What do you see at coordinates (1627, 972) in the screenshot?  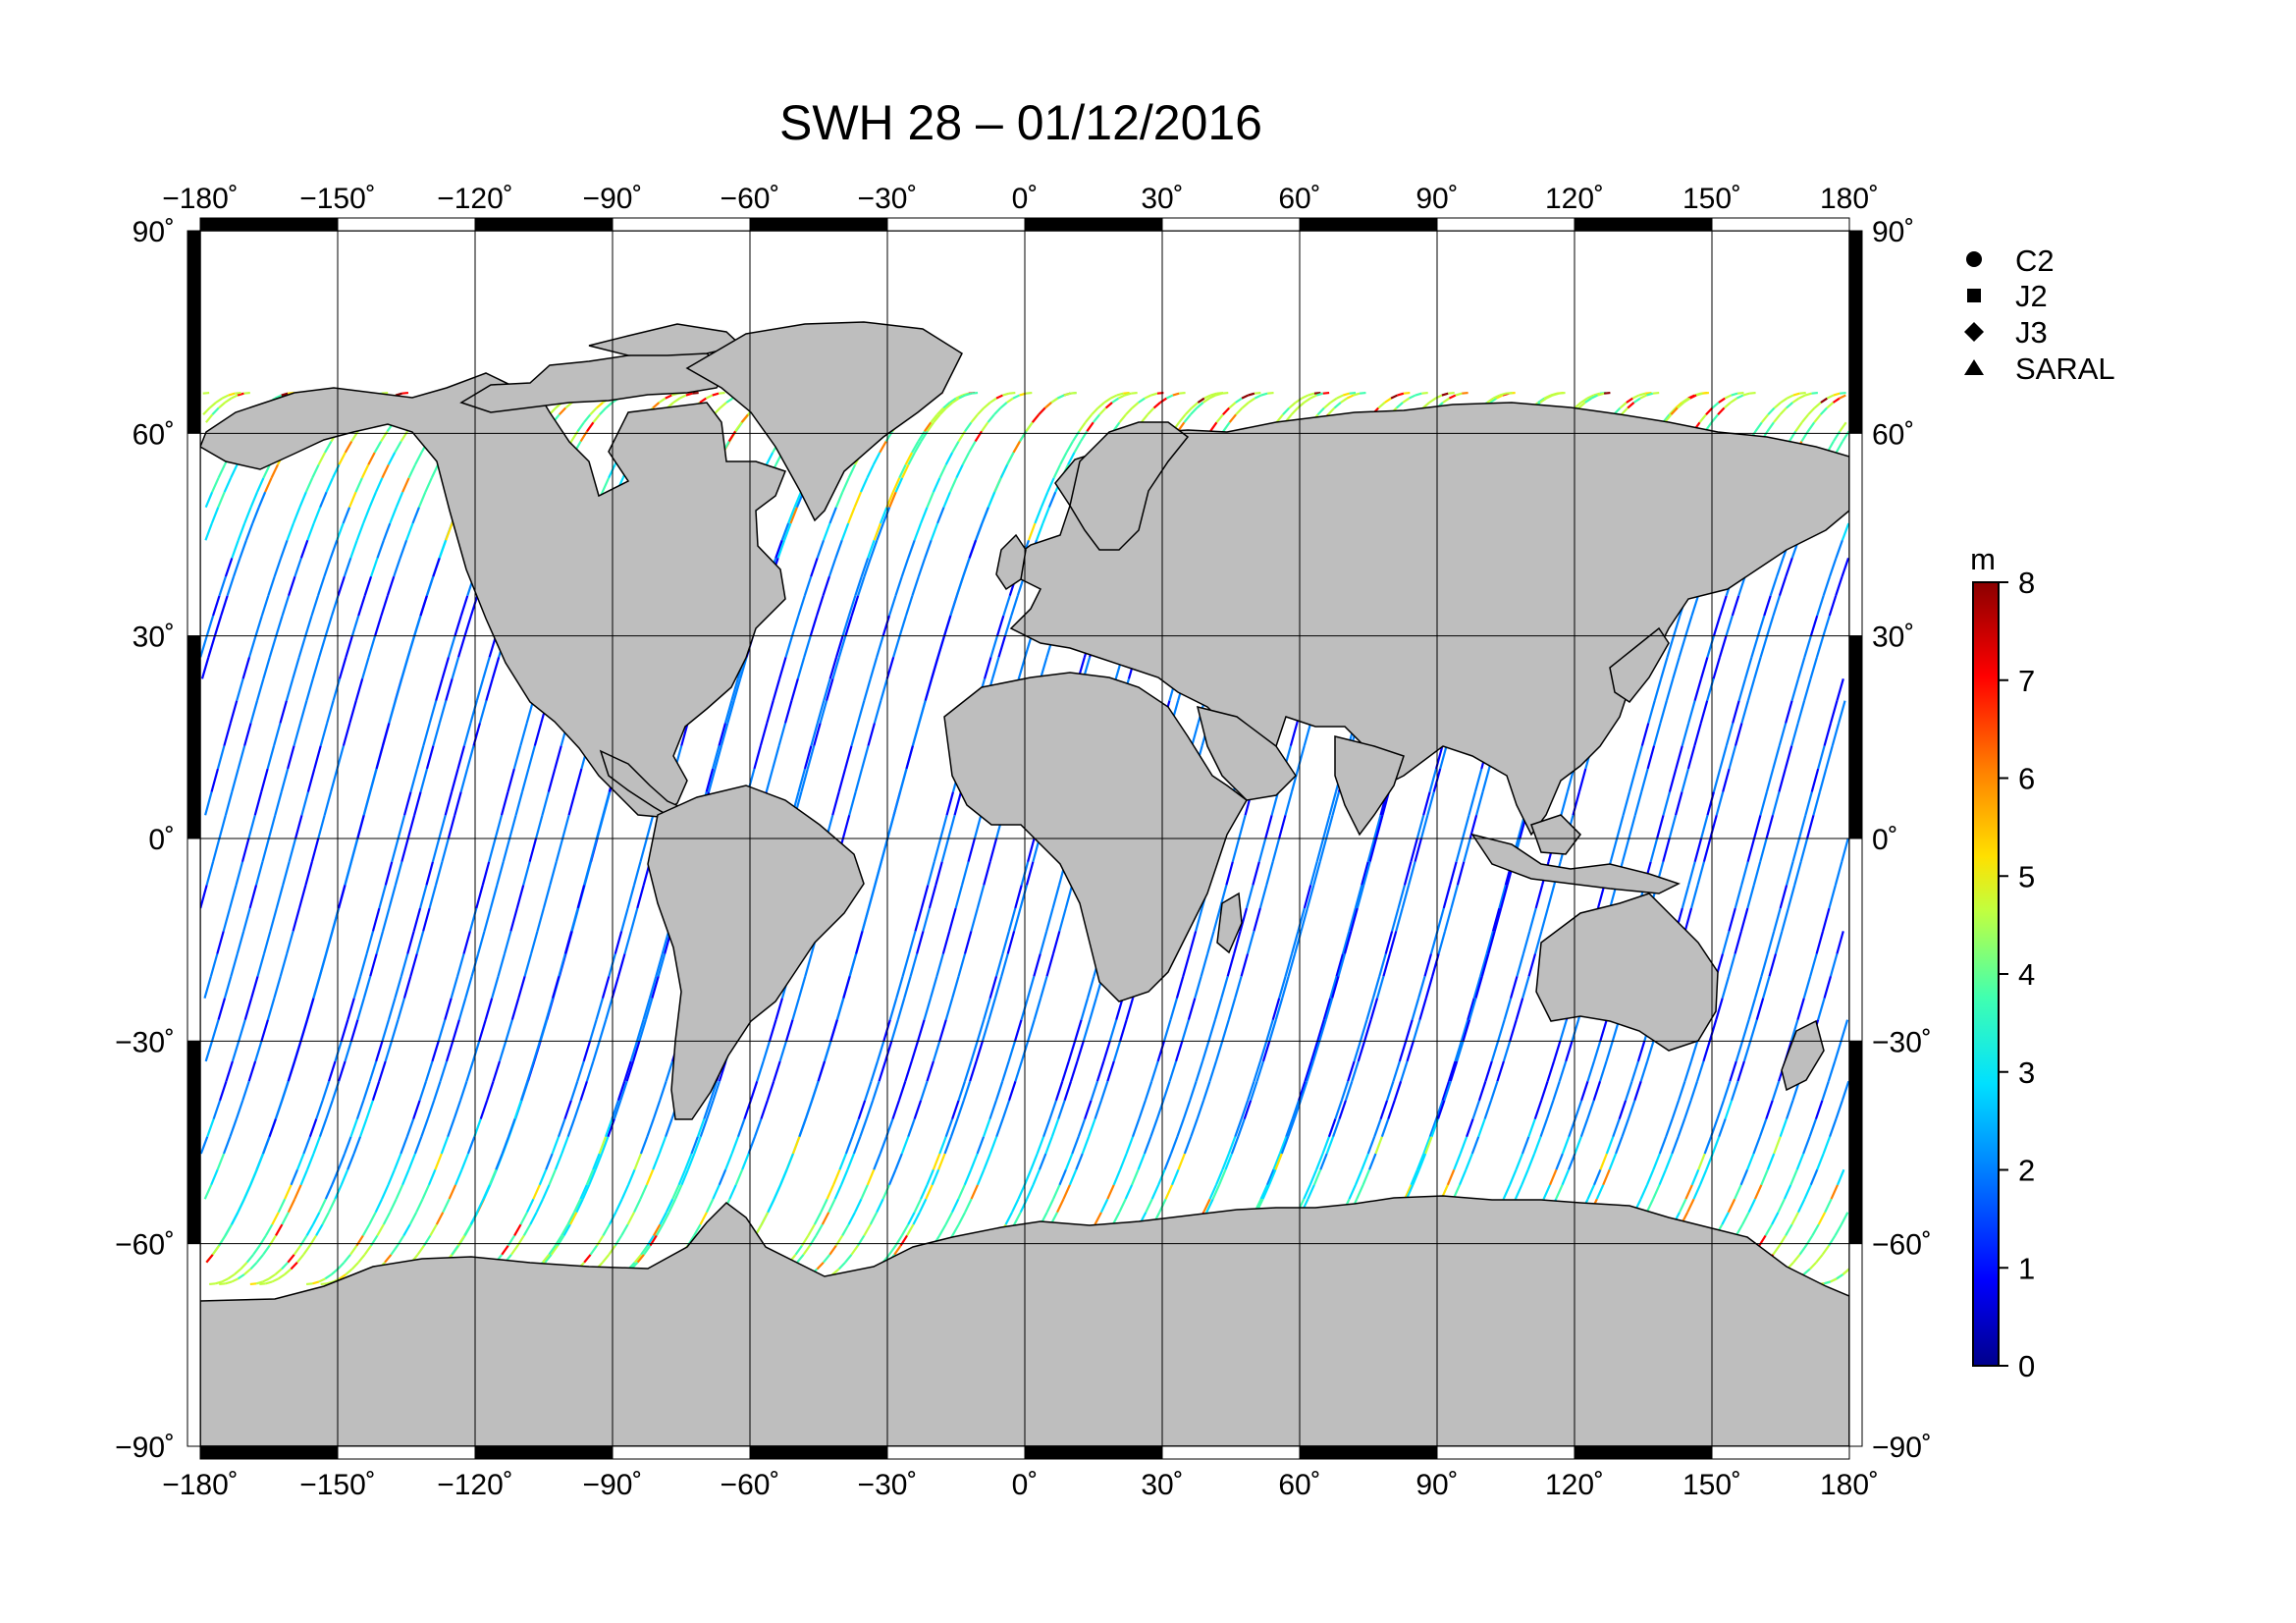 I see `land-australia` at bounding box center [1627, 972].